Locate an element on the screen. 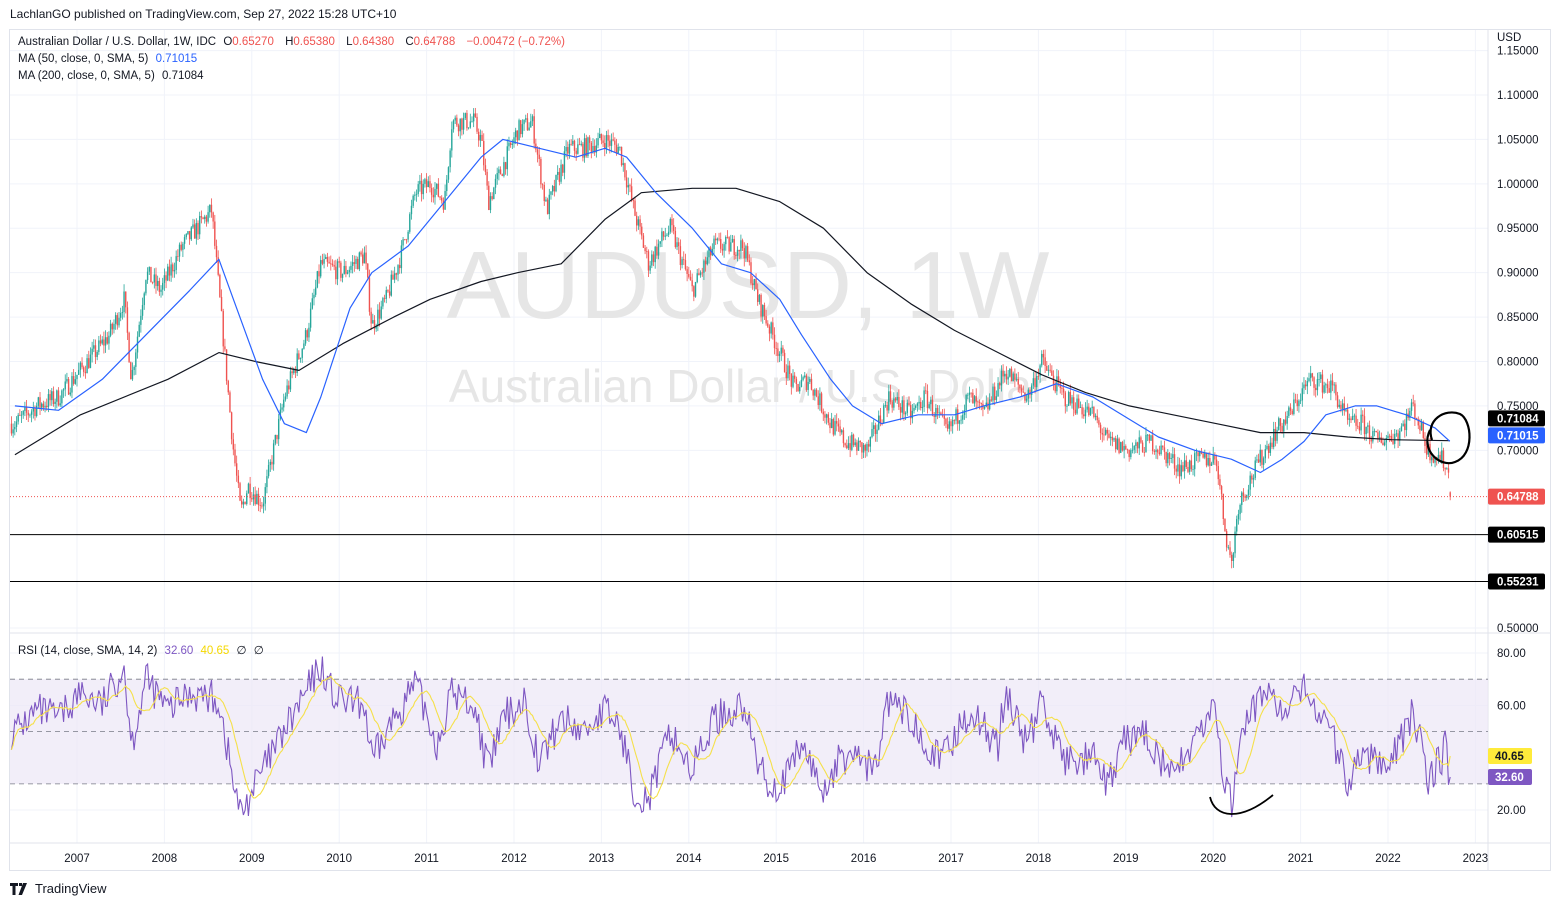 Image resolution: width=1561 pixels, height=907 pixels. symbol-title: Australian Dollar / U.S. Dollar, 1W, IDC is located at coordinates (117, 42).